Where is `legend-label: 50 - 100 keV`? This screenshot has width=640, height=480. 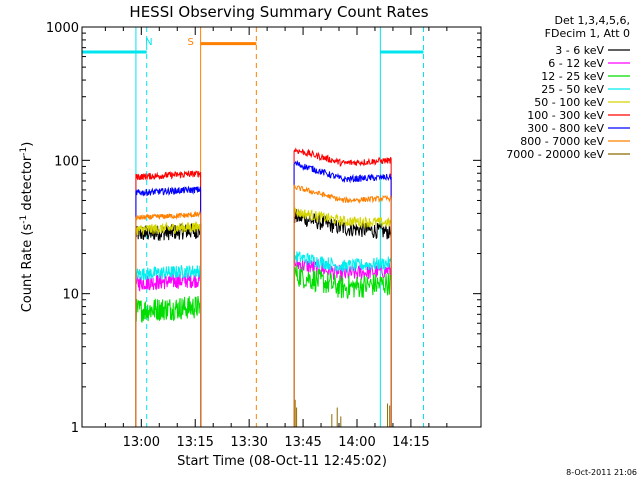 legend-label: 50 - 100 keV is located at coordinates (569, 102).